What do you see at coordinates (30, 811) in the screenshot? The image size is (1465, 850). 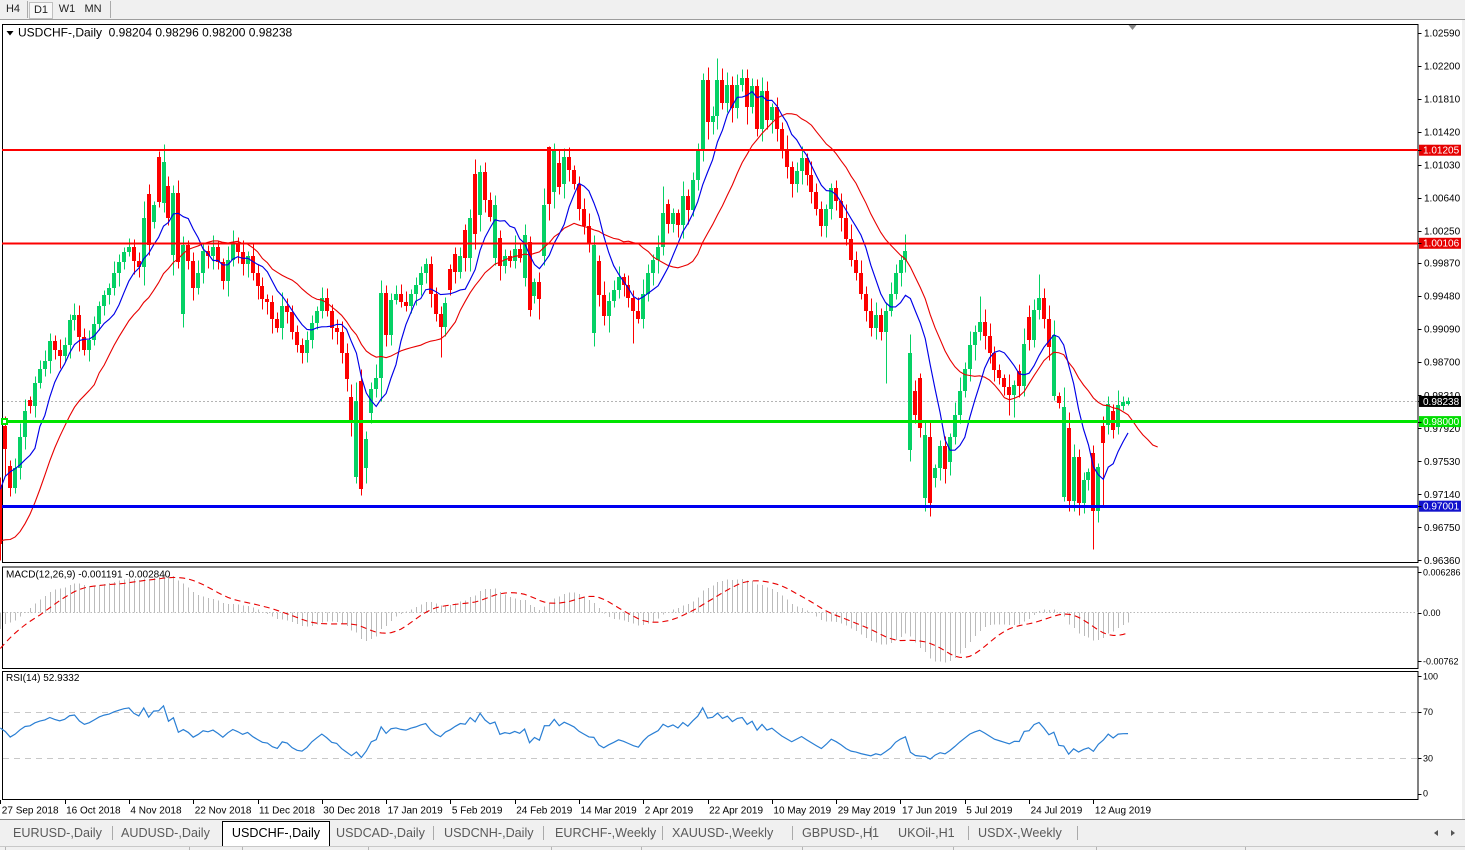 I see `svg-text: 27 Sep 2018` at bounding box center [30, 811].